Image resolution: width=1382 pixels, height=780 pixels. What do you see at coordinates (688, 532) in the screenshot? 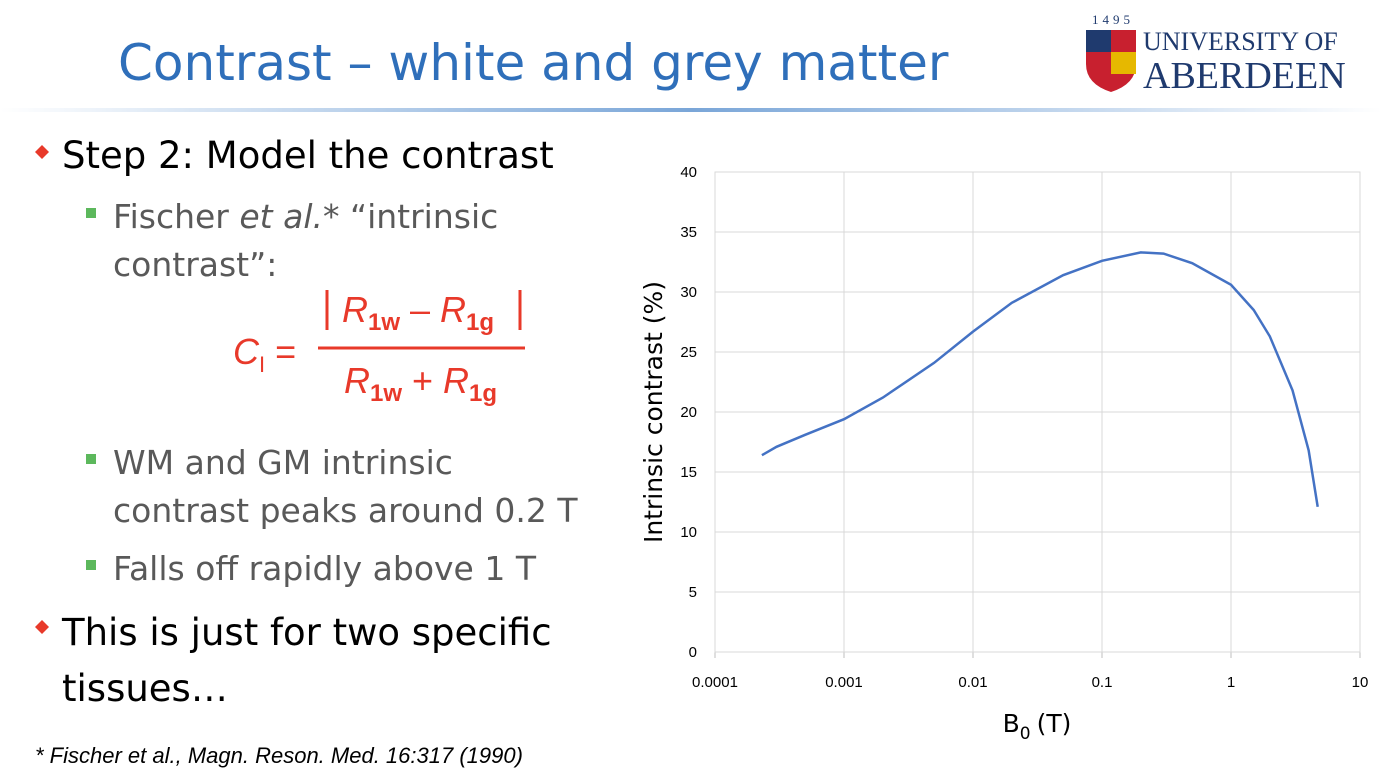
I see `y-tick-label: 10` at bounding box center [688, 532].